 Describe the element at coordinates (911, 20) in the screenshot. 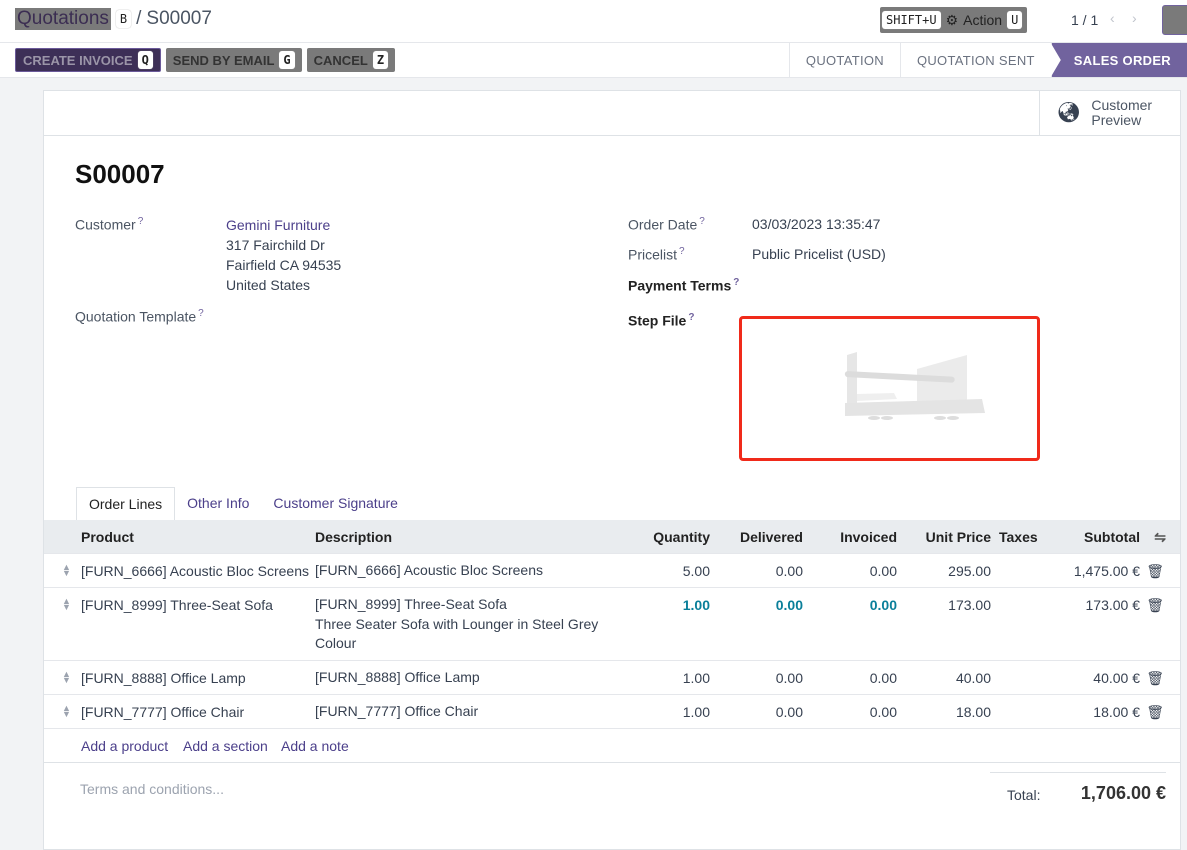

I see `shortcut-hint: SHIFT+U` at that location.